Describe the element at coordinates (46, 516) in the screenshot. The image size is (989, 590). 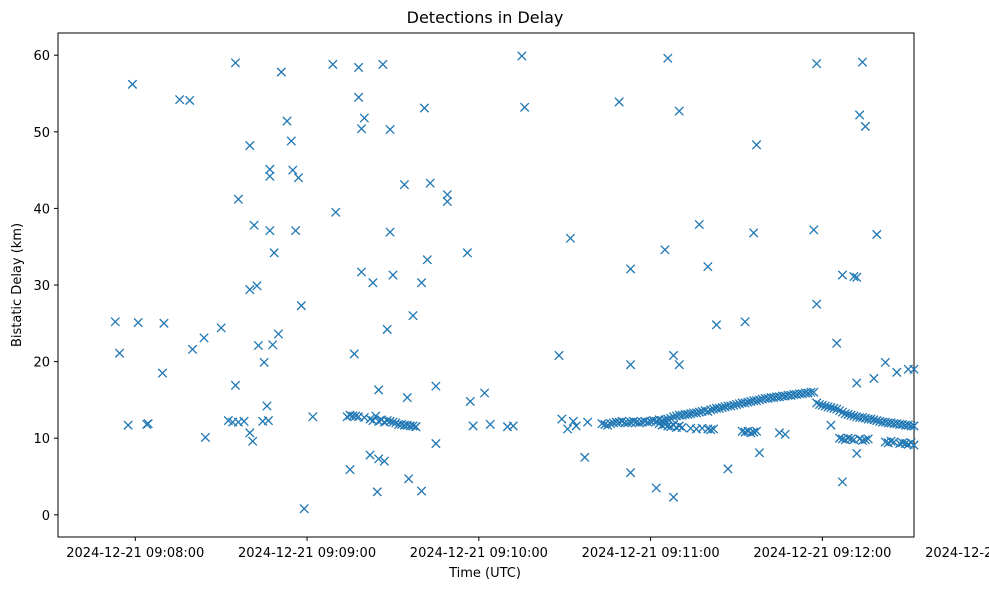
I see `y-tick-label: 0` at that location.